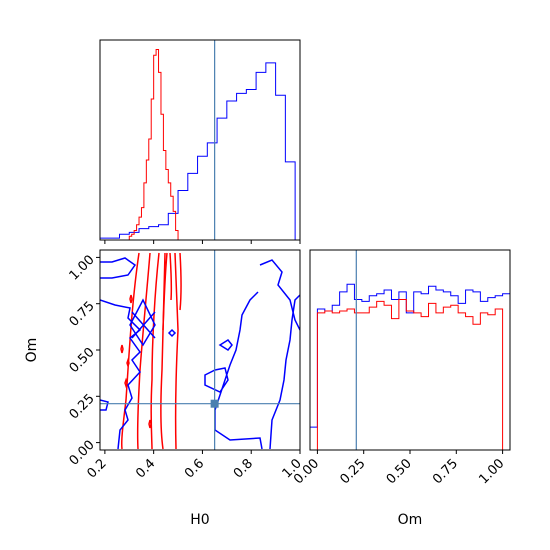 The width and height of the screenshot is (550, 550). I want to click on h0-histogram-frame, so click(200, 140).